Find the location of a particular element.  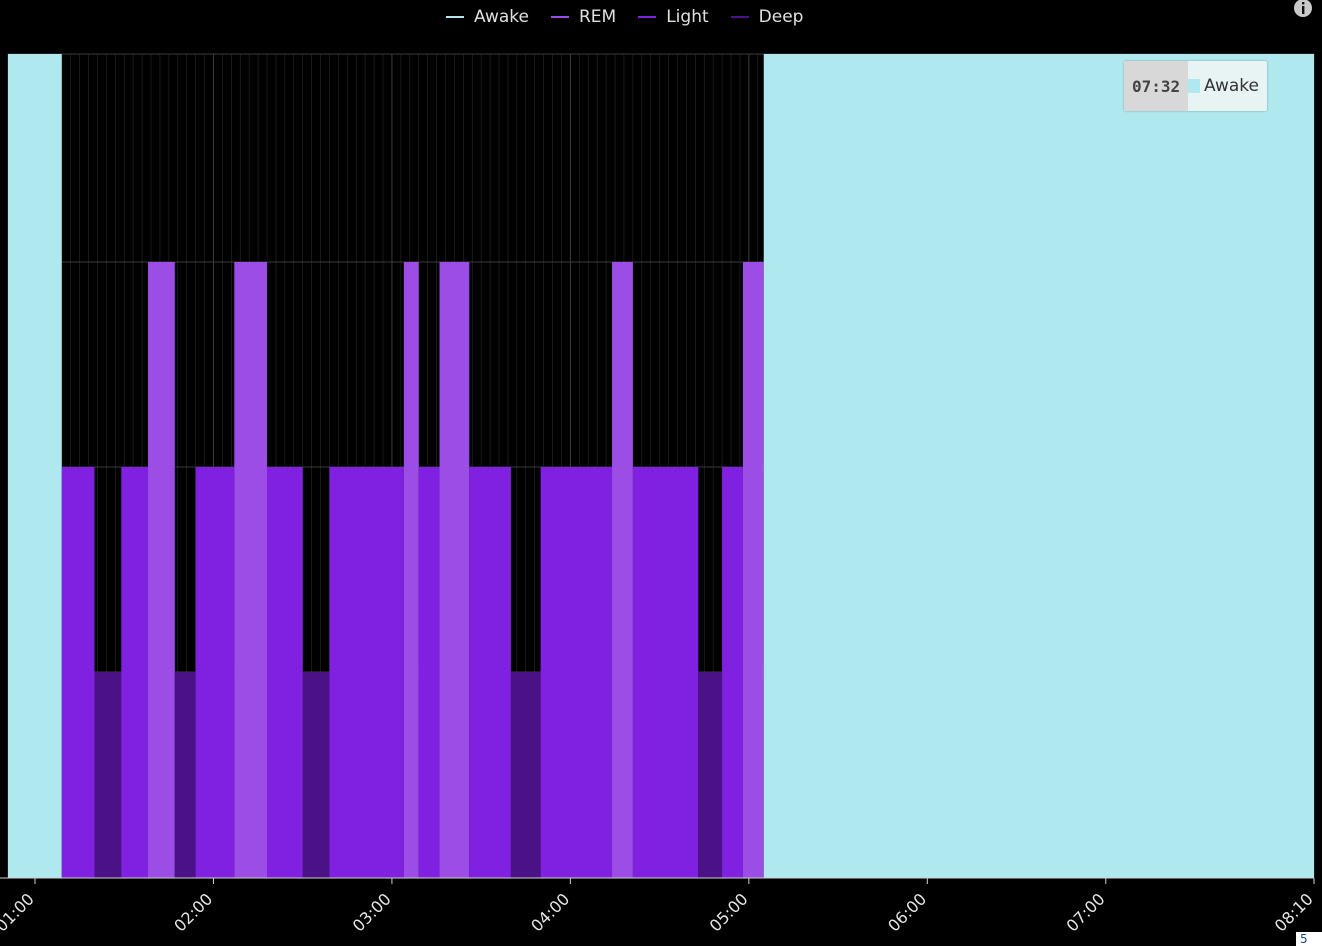

info-circle-icon is located at coordinates (1303, 9).